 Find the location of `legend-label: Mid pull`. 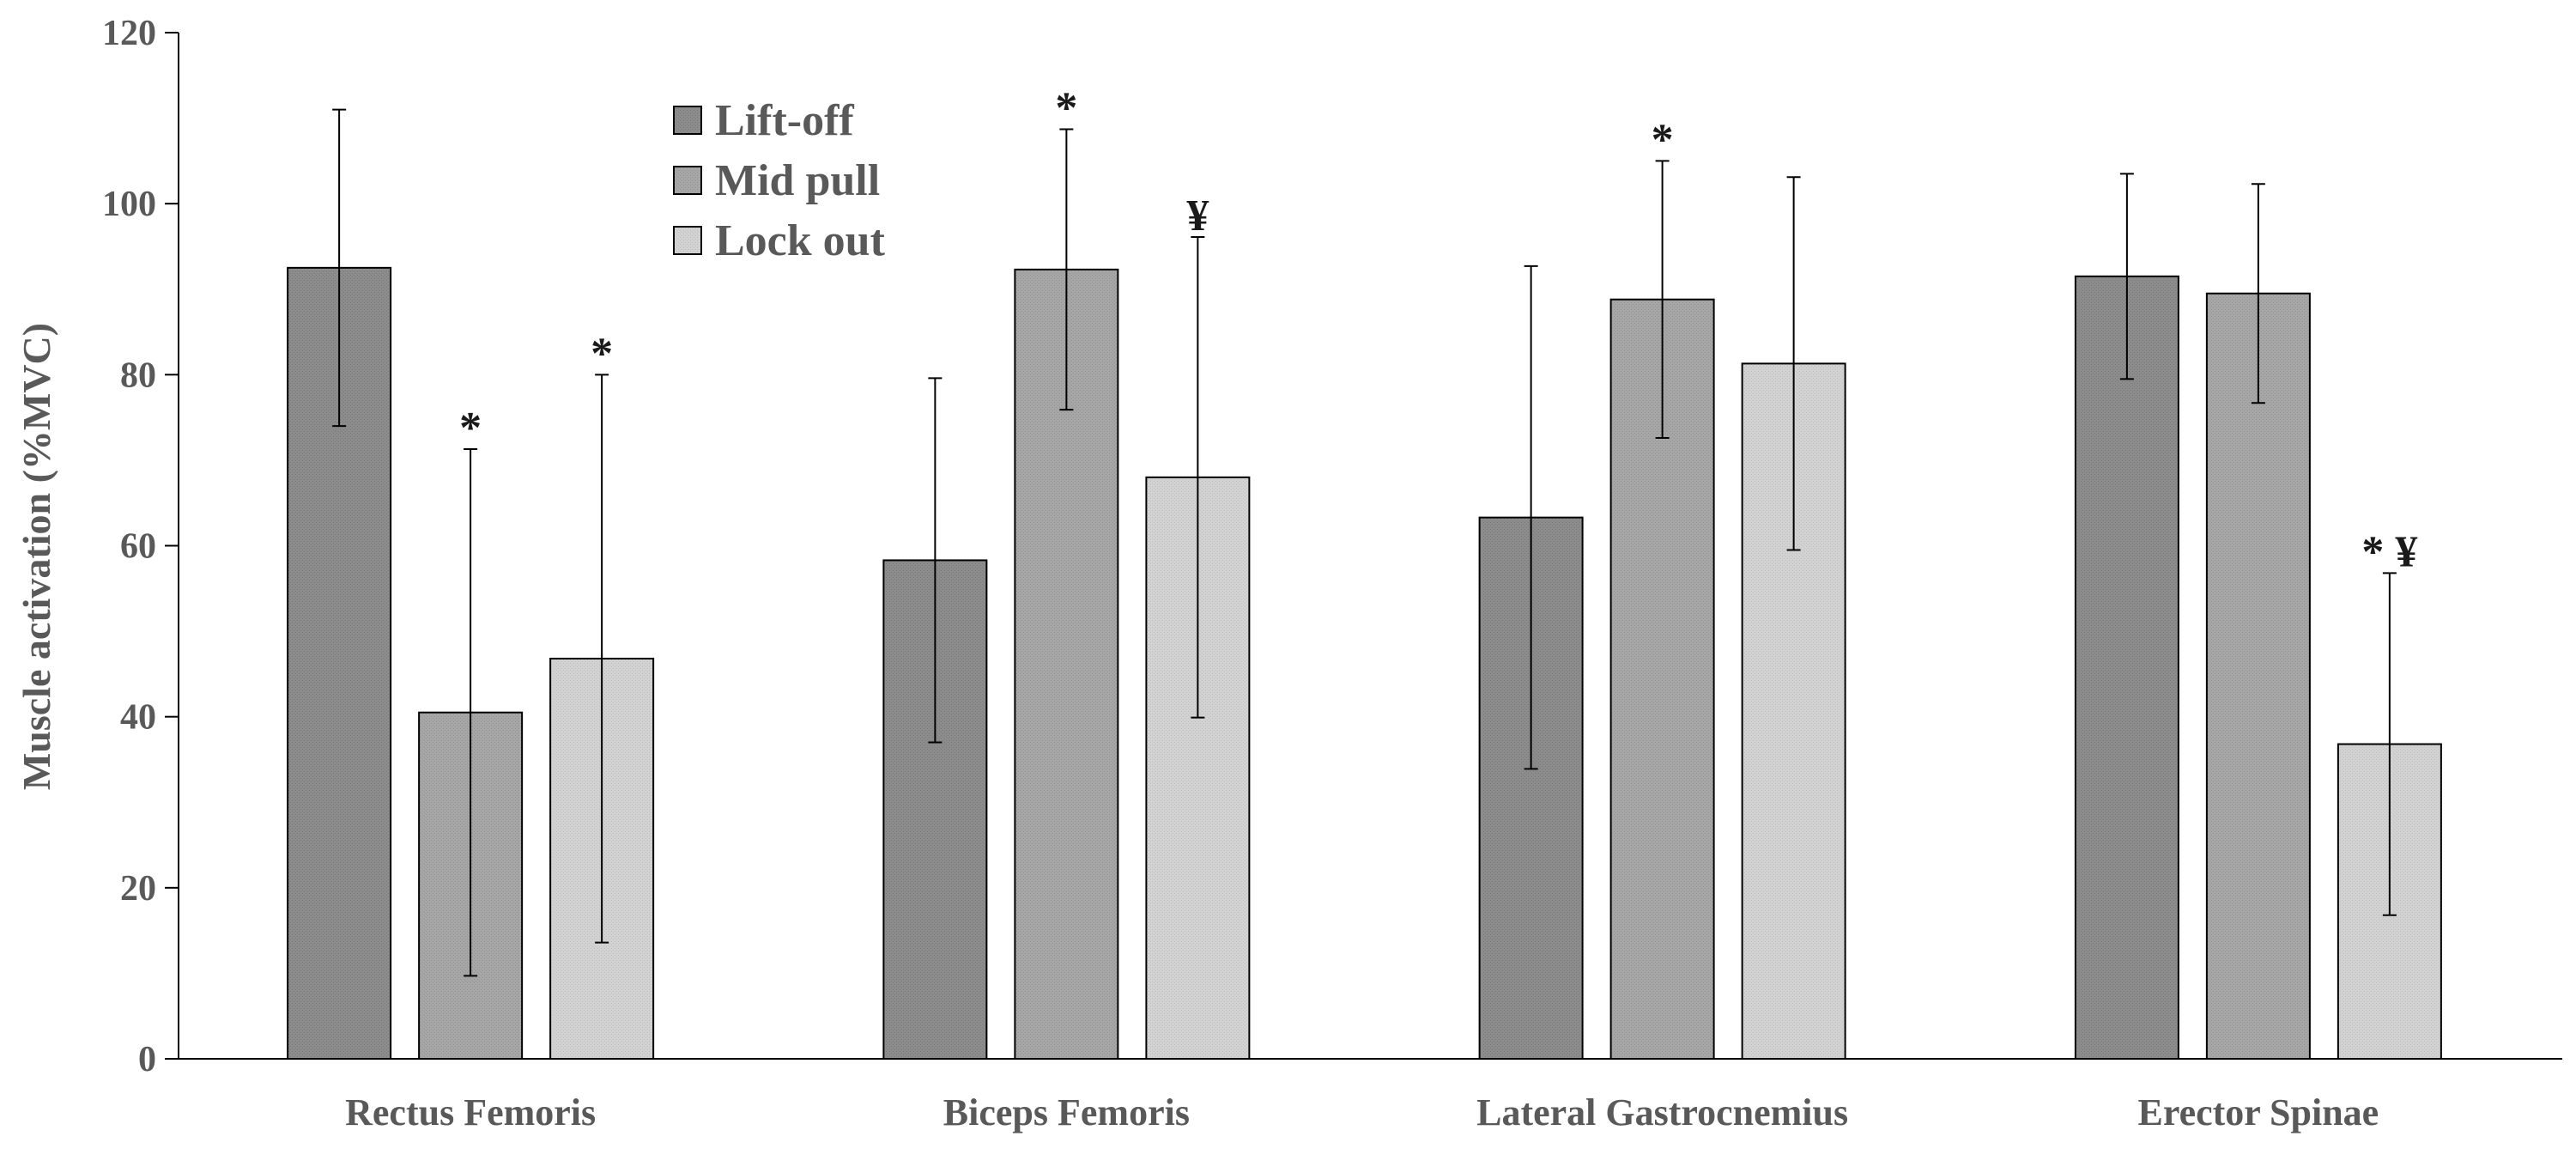

legend-label: Mid pull is located at coordinates (797, 180).